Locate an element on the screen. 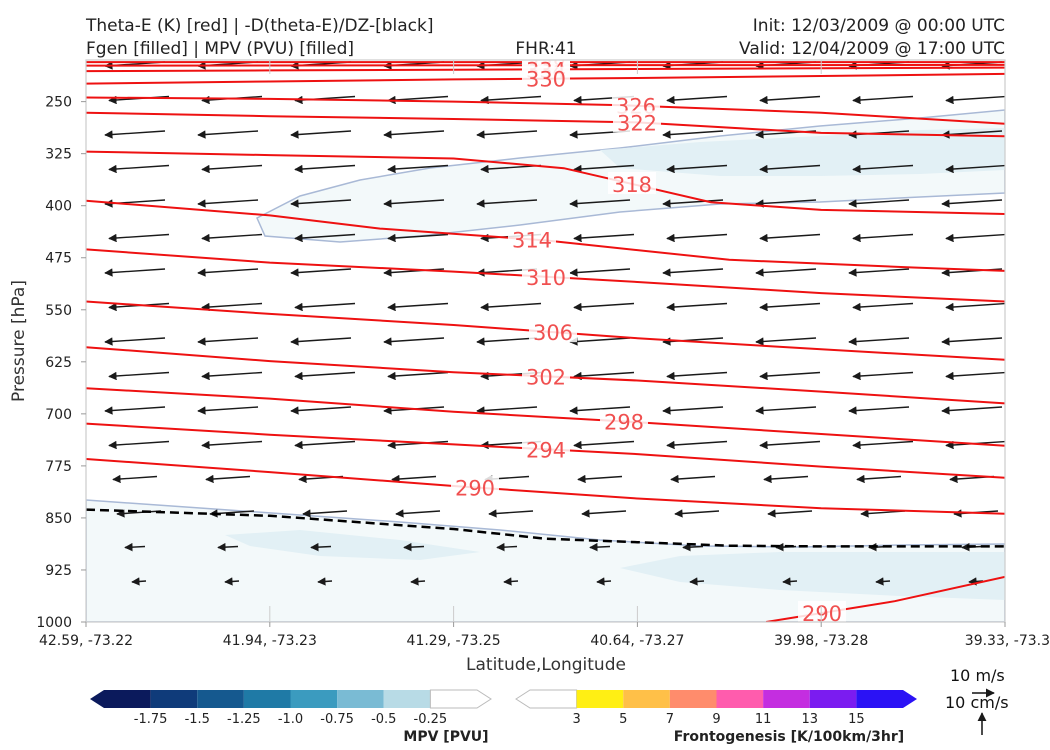  colorbar-tick: -0.75 is located at coordinates (337, 719).